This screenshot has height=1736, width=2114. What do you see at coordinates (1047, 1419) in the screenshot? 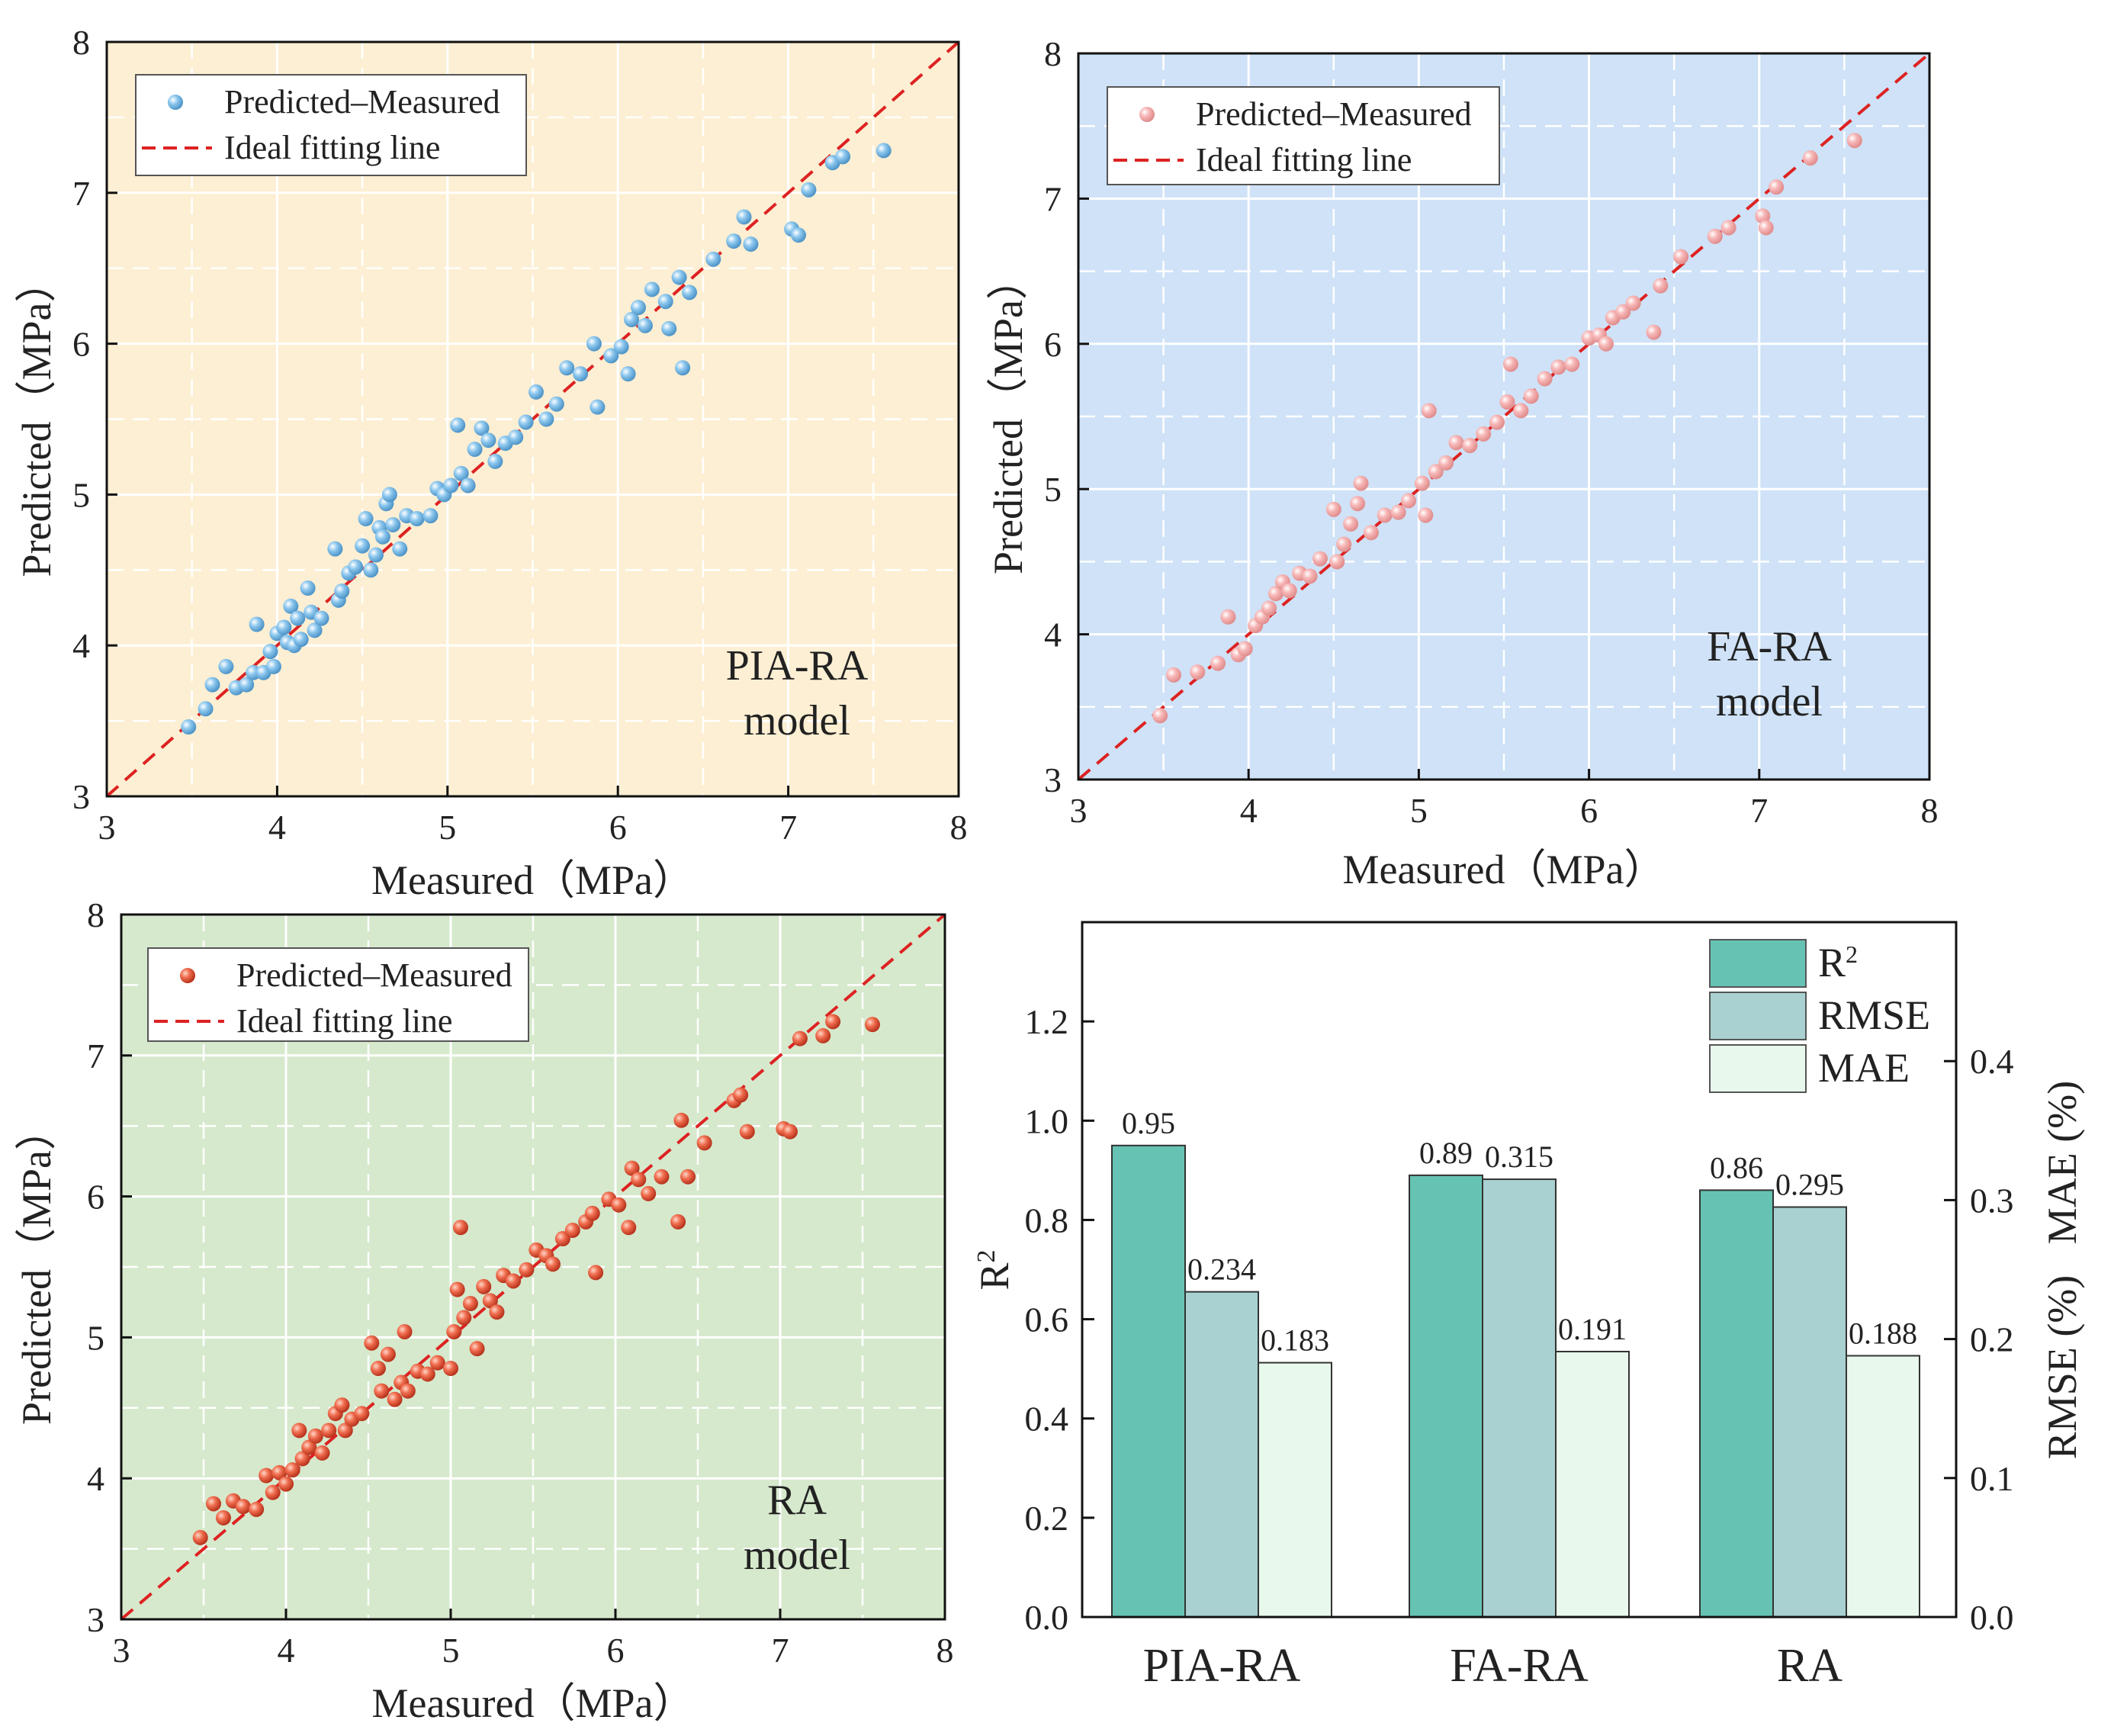
I see `left-tick-label: 0.4` at bounding box center [1047, 1419].